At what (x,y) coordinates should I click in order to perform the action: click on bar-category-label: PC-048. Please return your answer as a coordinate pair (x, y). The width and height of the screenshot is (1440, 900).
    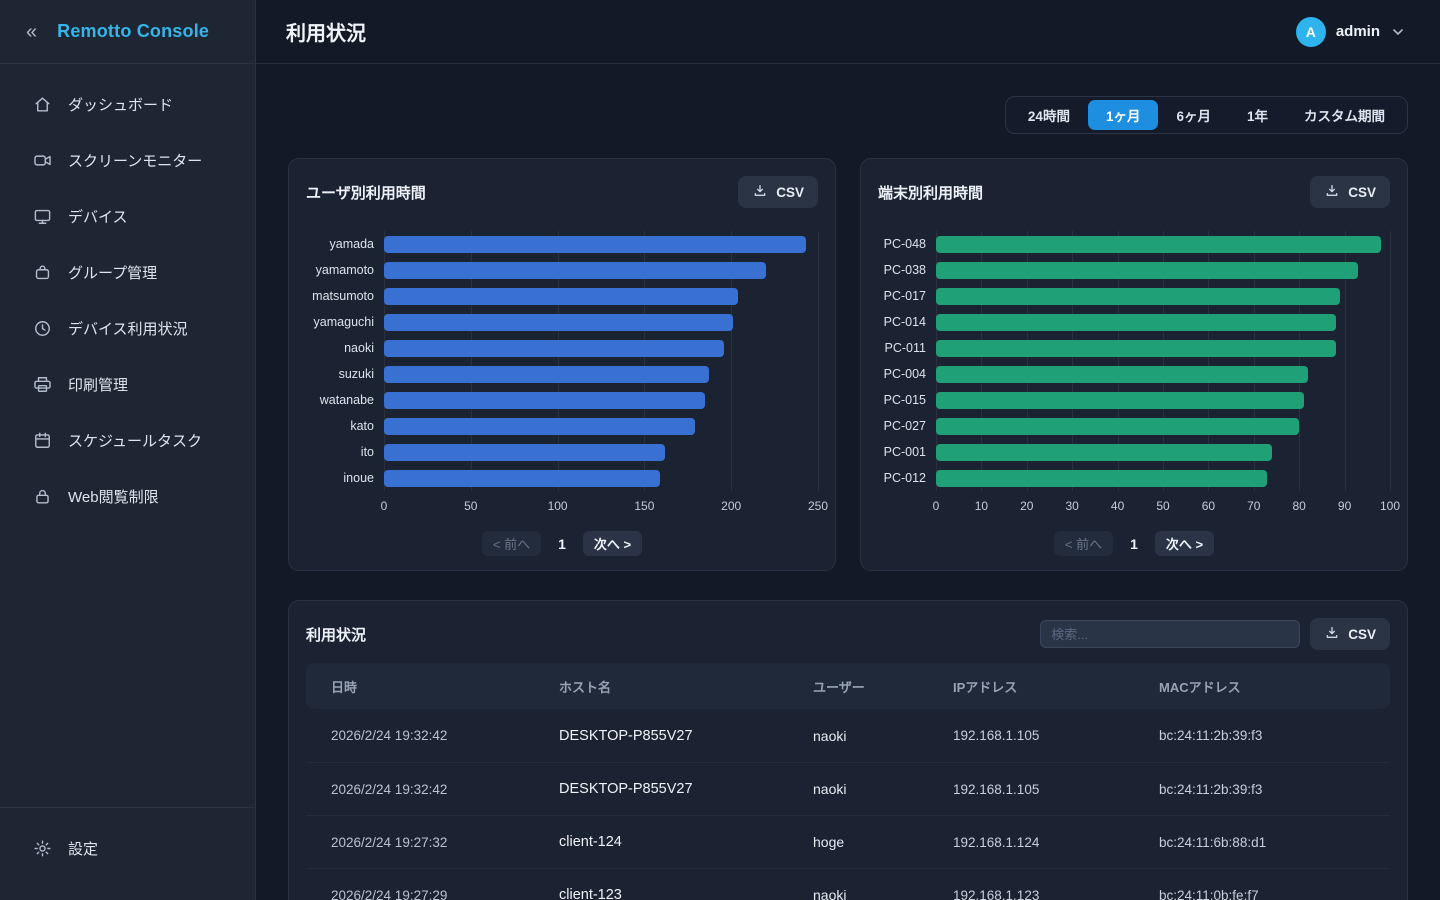
    Looking at the image, I should click on (904, 244).